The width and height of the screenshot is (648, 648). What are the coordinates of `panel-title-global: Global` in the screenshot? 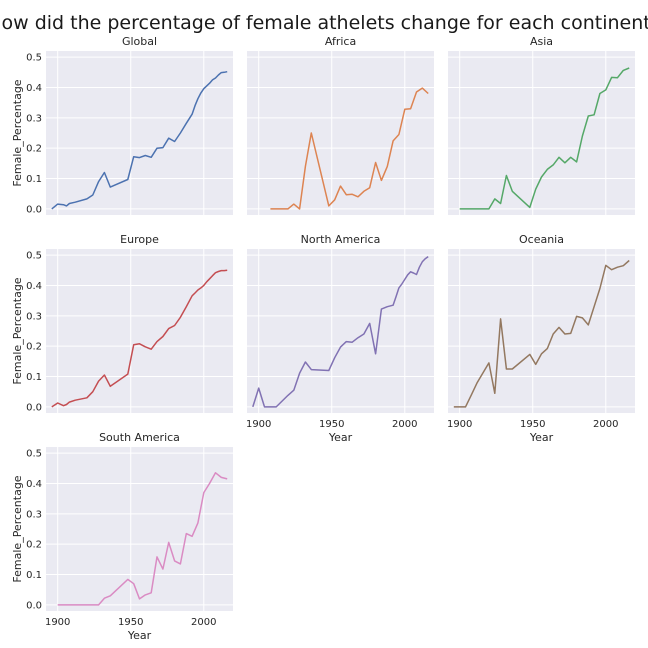 It's located at (139, 41).